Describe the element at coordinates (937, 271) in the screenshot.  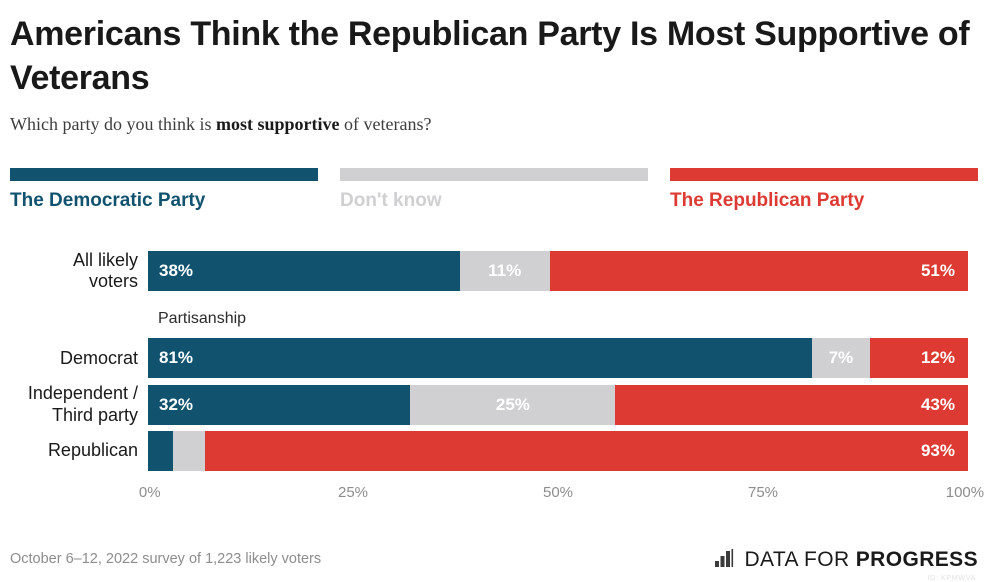
I see `bar-value-label: 51%` at that location.